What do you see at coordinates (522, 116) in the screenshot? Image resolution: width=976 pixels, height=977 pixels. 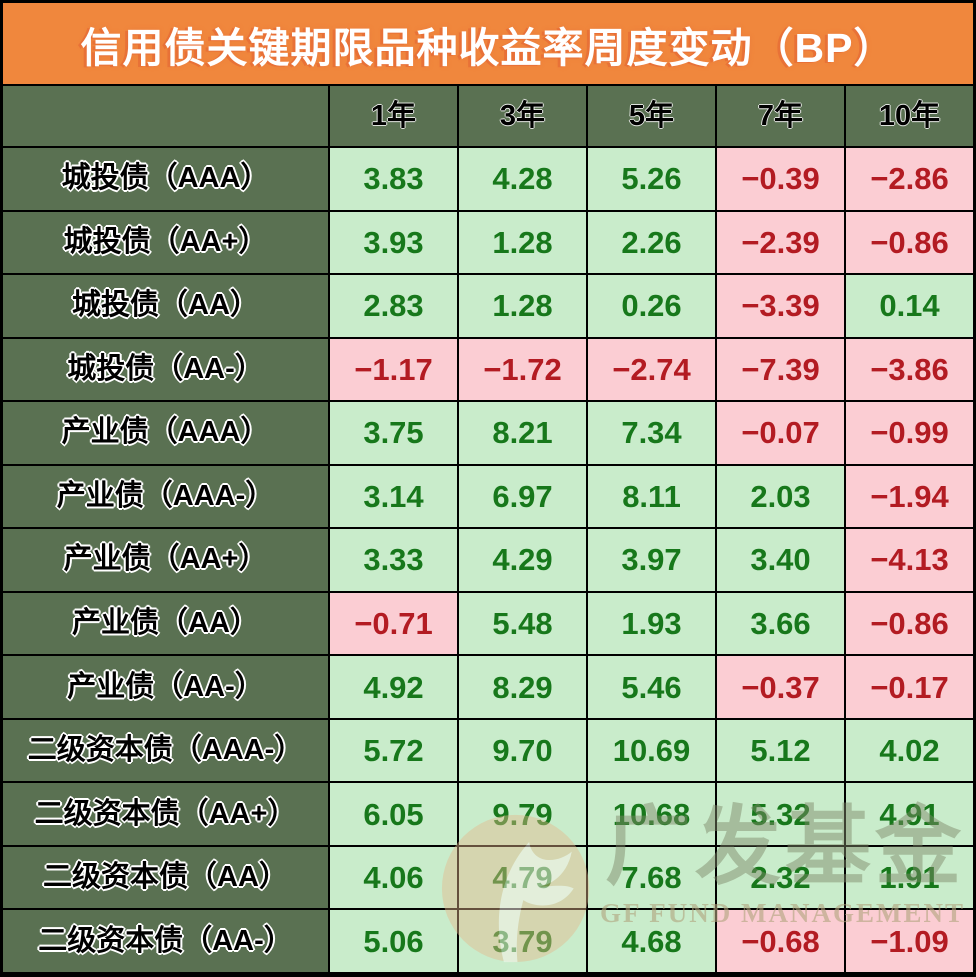 I see `column-header: 3年` at bounding box center [522, 116].